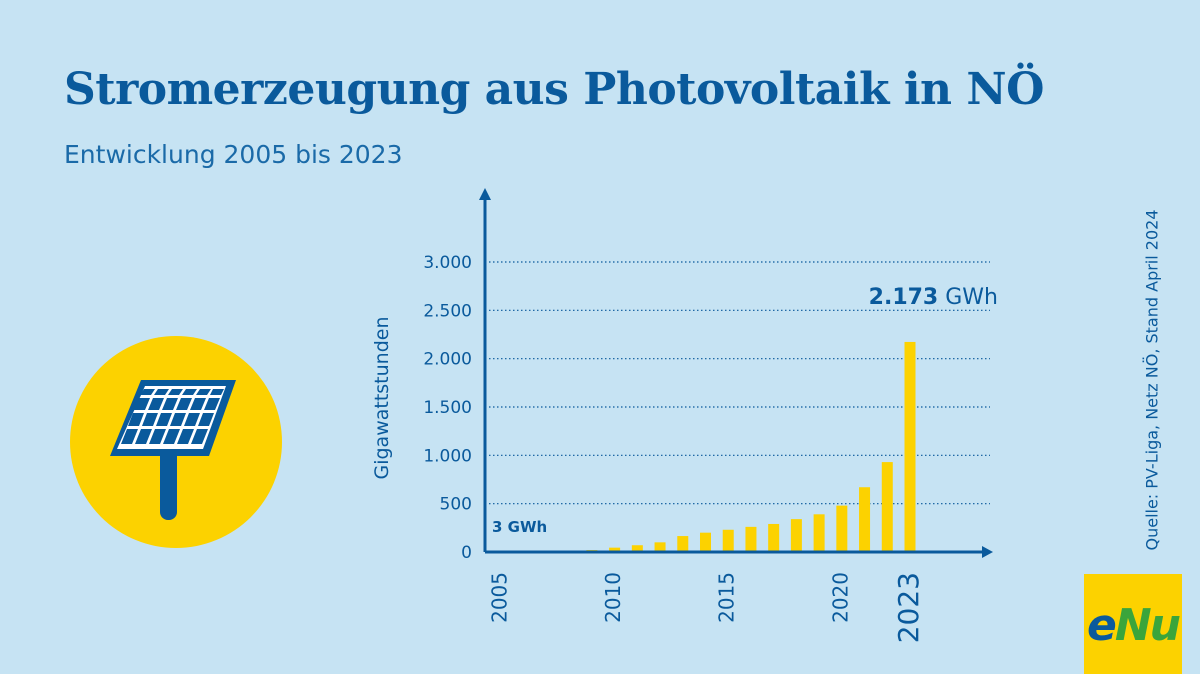  I want to click on x-tick-label: 2010, so click(613, 597).